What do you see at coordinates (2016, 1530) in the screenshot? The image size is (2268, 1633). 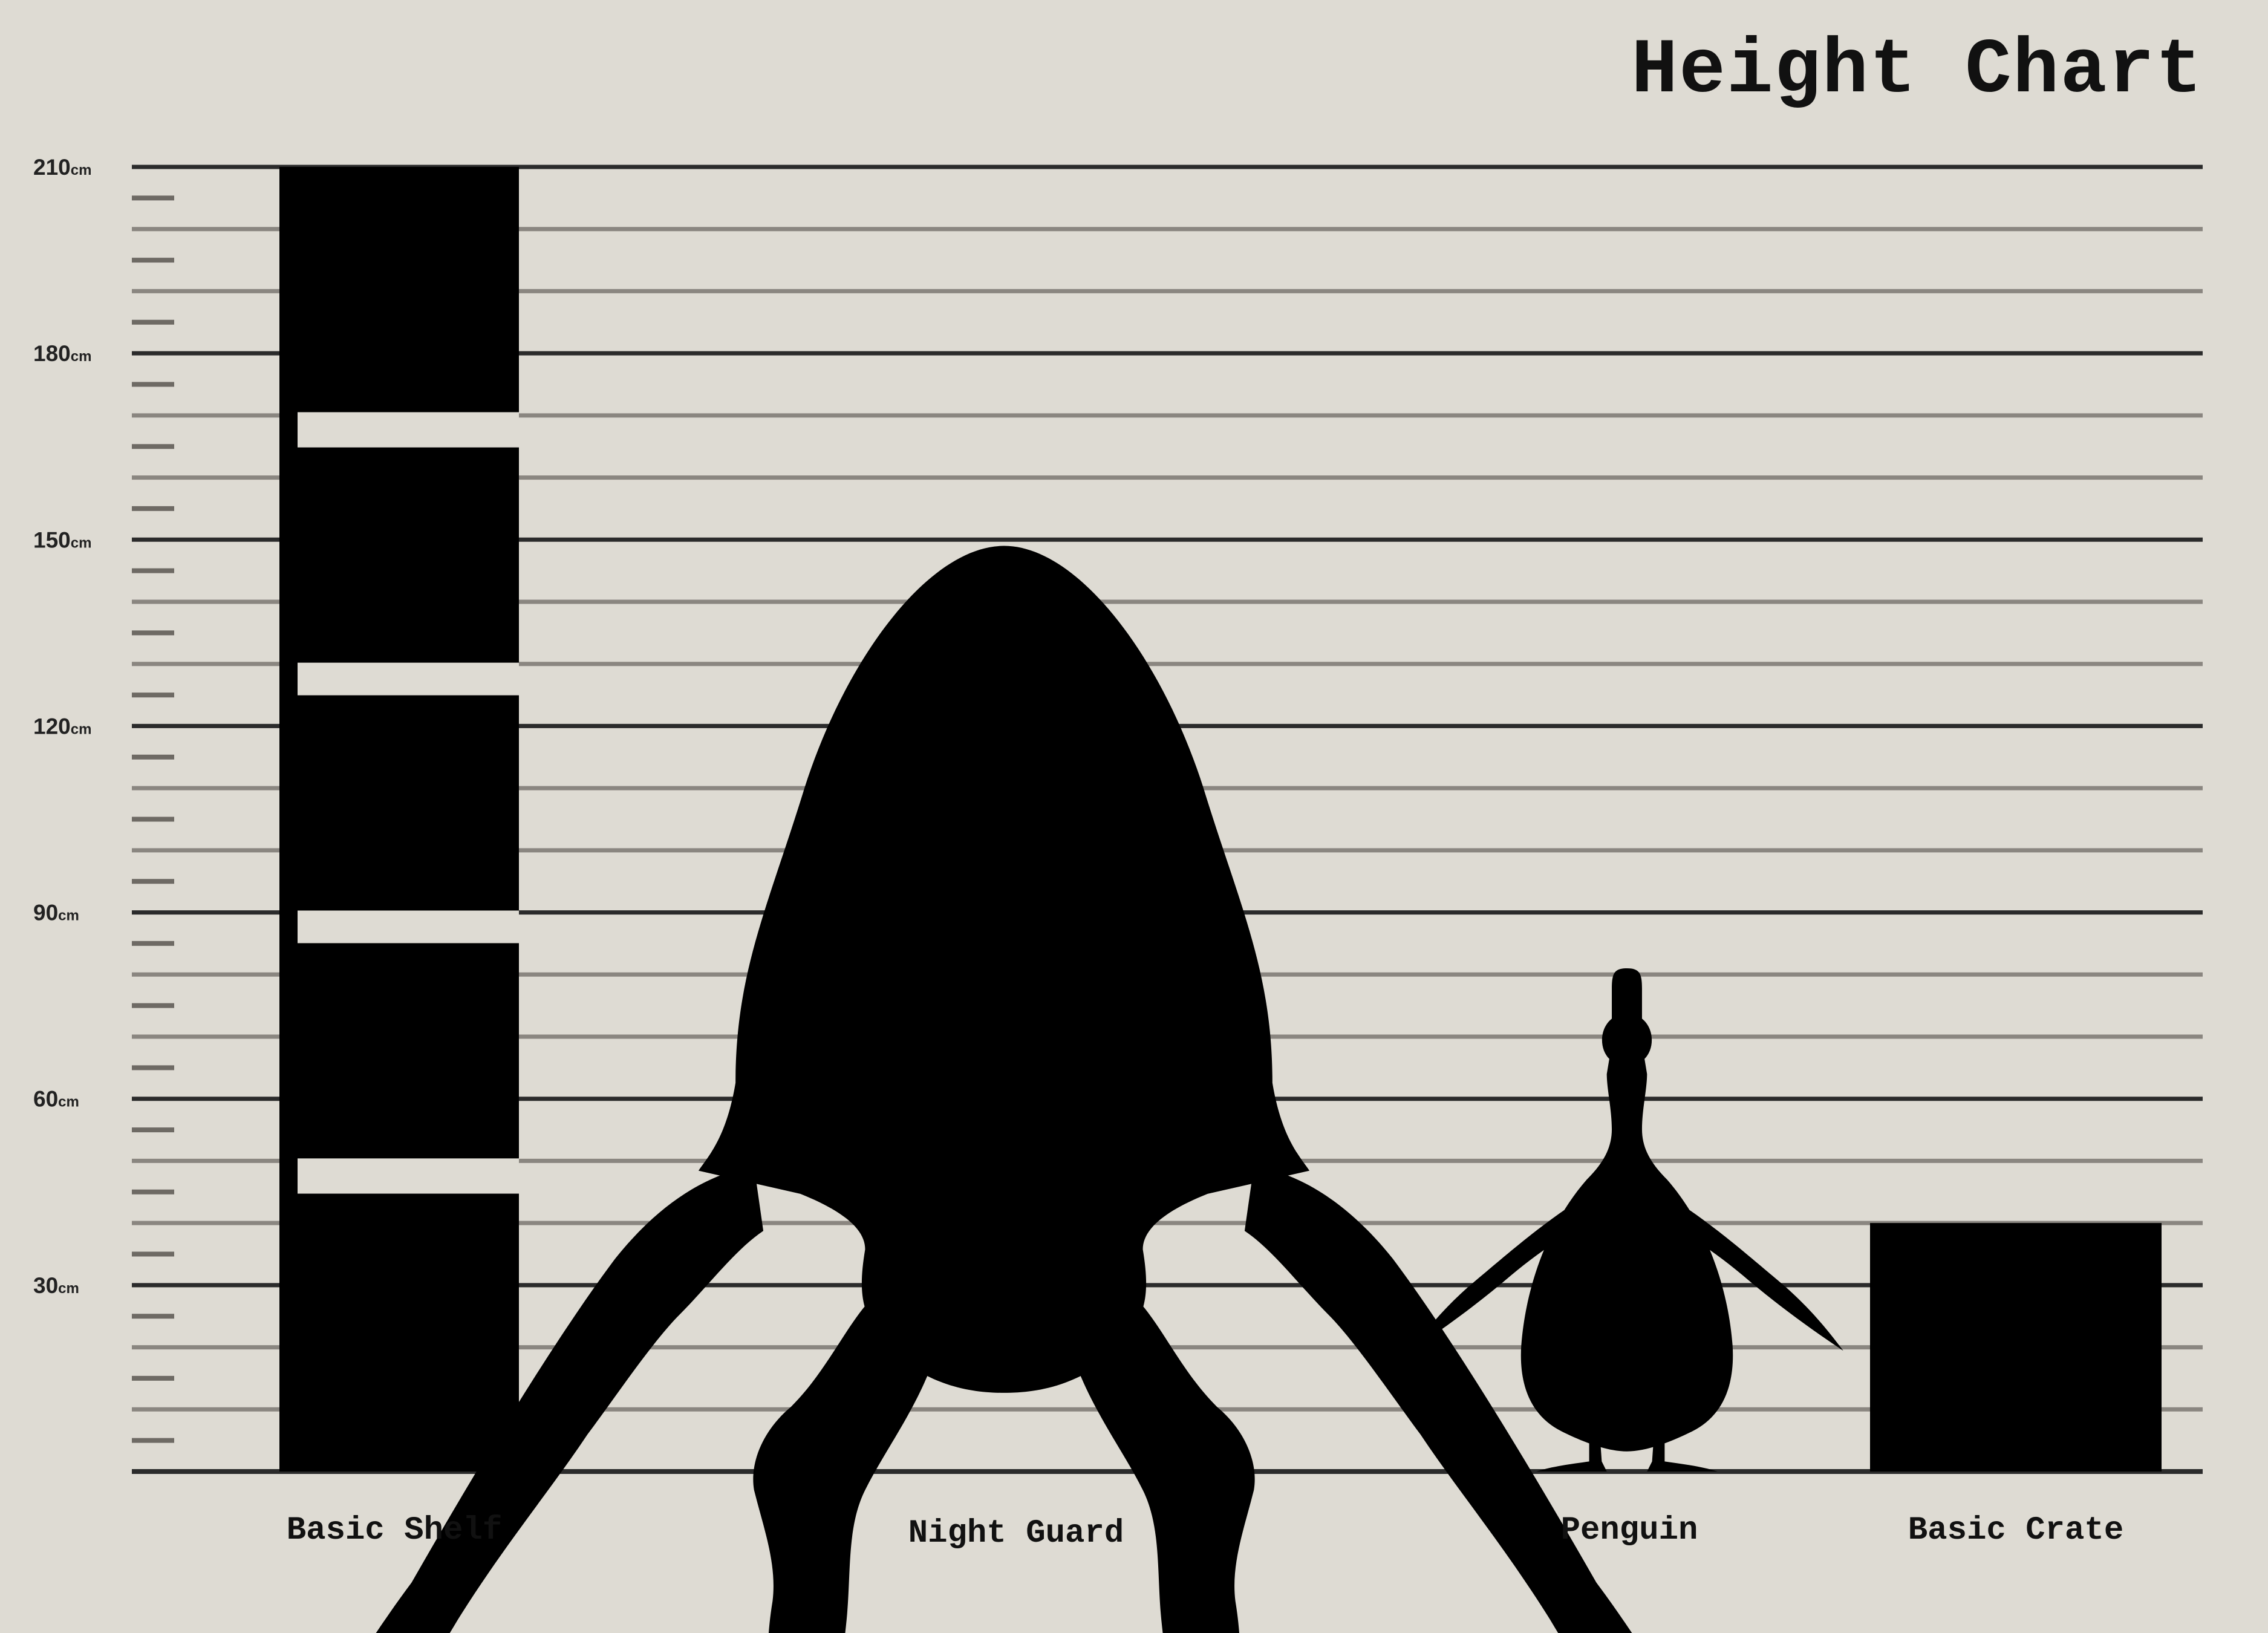 I see `category-label-basic-crate: Basic Crate` at bounding box center [2016, 1530].